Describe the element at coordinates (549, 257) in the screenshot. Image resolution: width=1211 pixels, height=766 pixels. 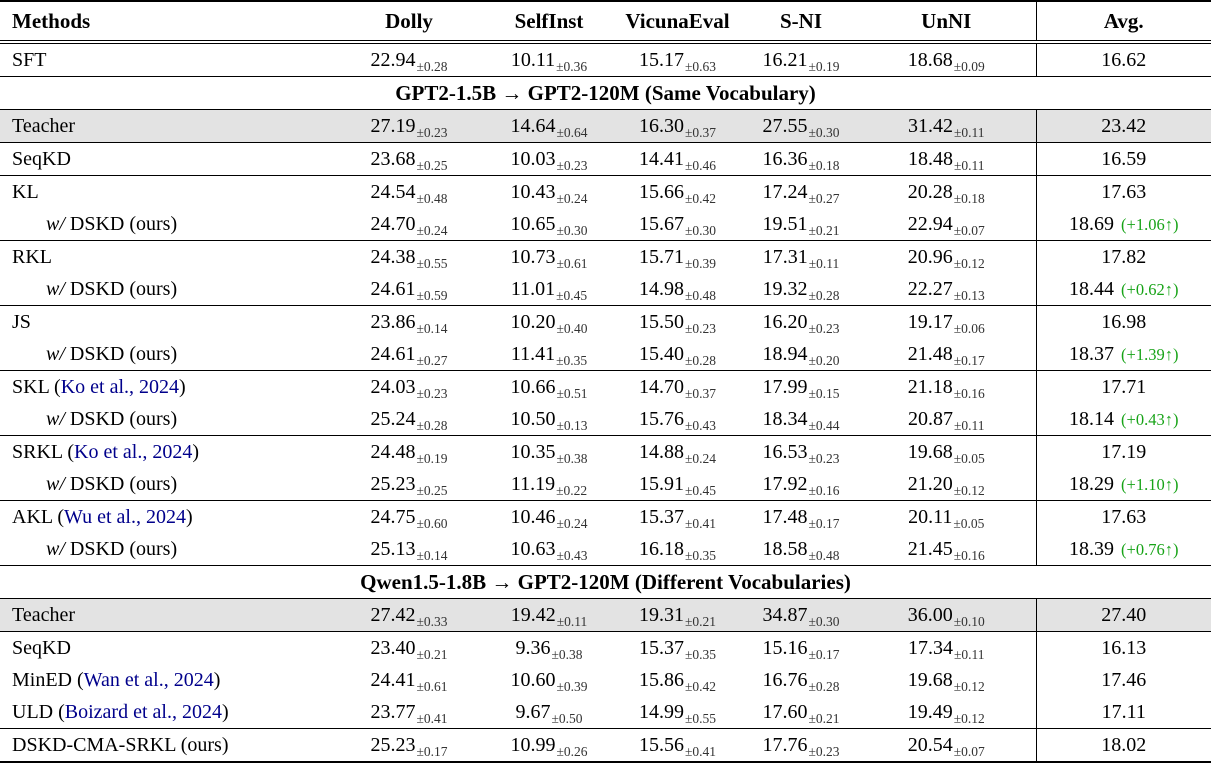
I see `score-cell: 10.73±0.61` at that location.